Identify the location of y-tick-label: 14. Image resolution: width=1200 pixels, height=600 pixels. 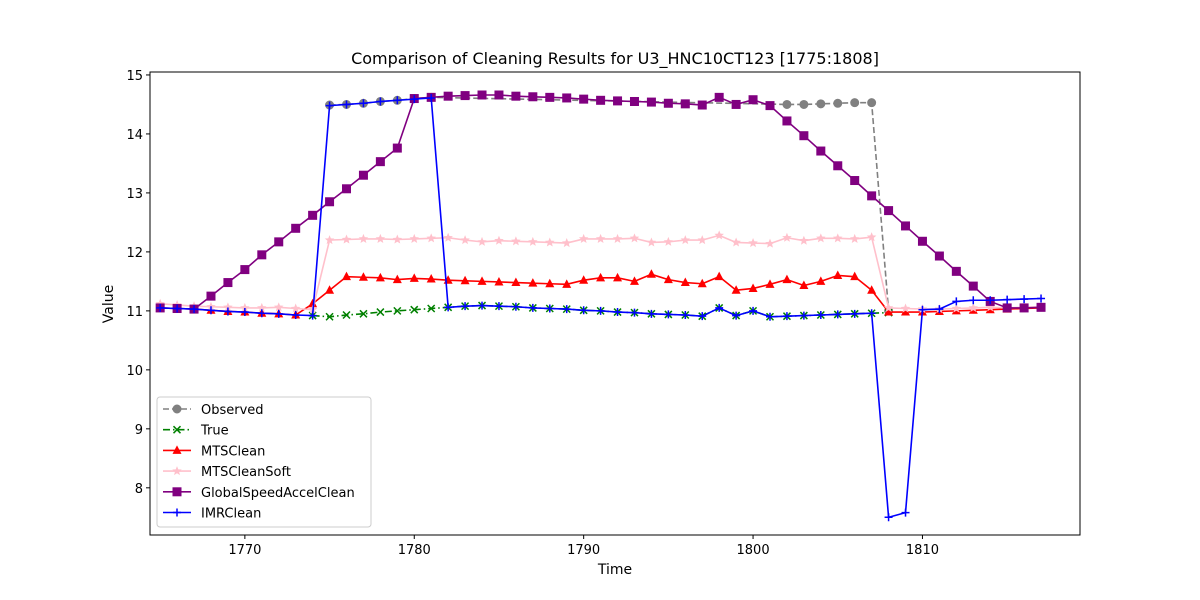
(134, 135).